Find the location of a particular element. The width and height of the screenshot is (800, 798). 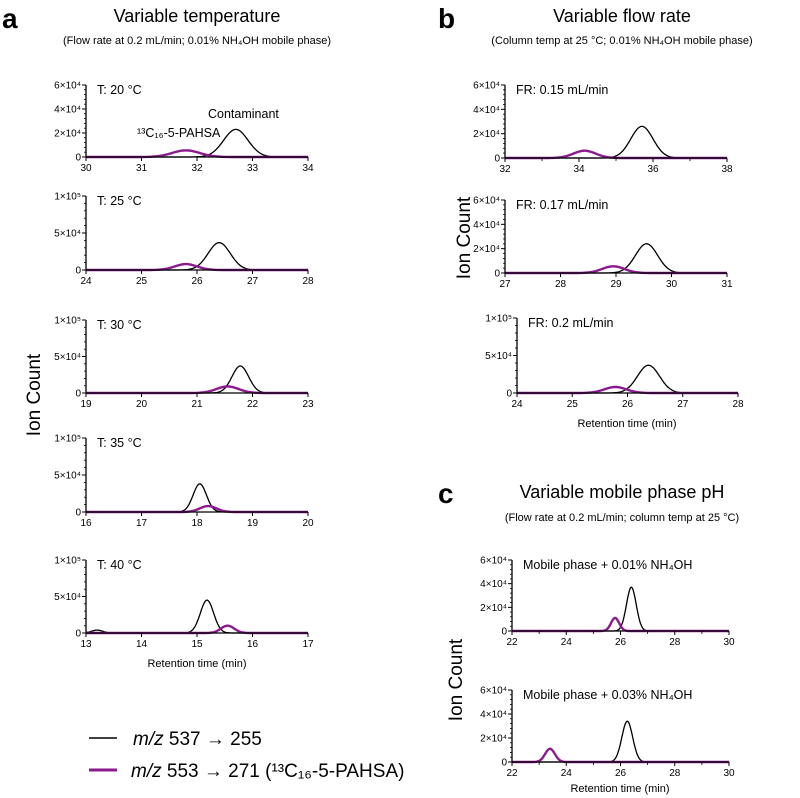

x-tick-label: 19 is located at coordinates (86, 404).